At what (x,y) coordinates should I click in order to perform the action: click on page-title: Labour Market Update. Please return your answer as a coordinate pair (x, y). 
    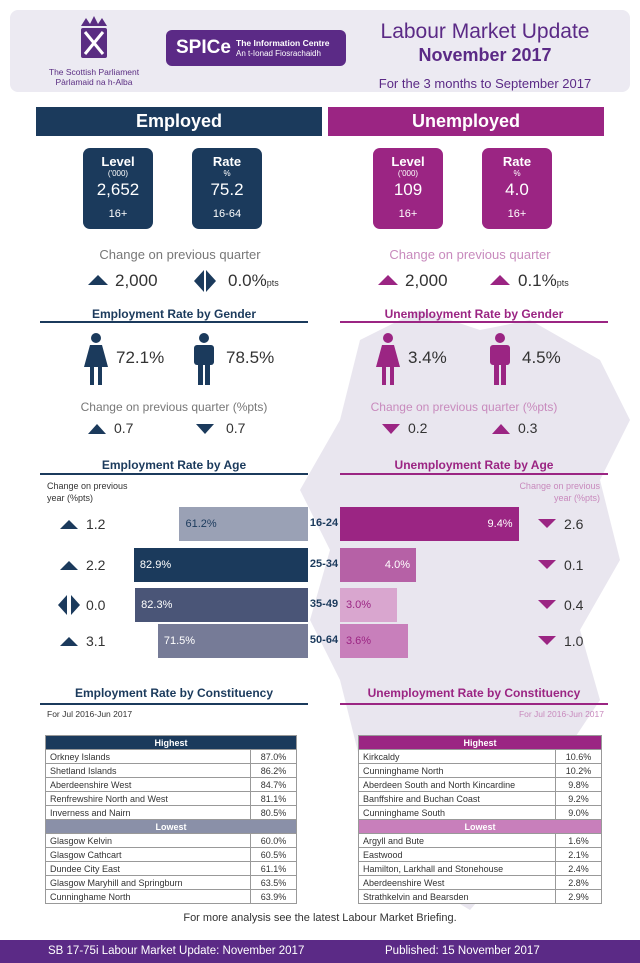
    Looking at the image, I should click on (485, 31).